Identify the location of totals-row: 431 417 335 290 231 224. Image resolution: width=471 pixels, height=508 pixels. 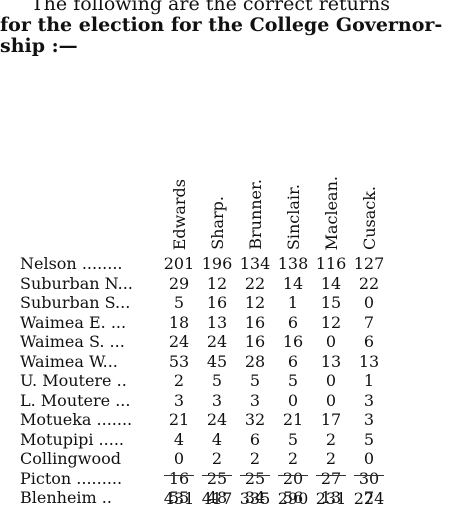
(274, 498).